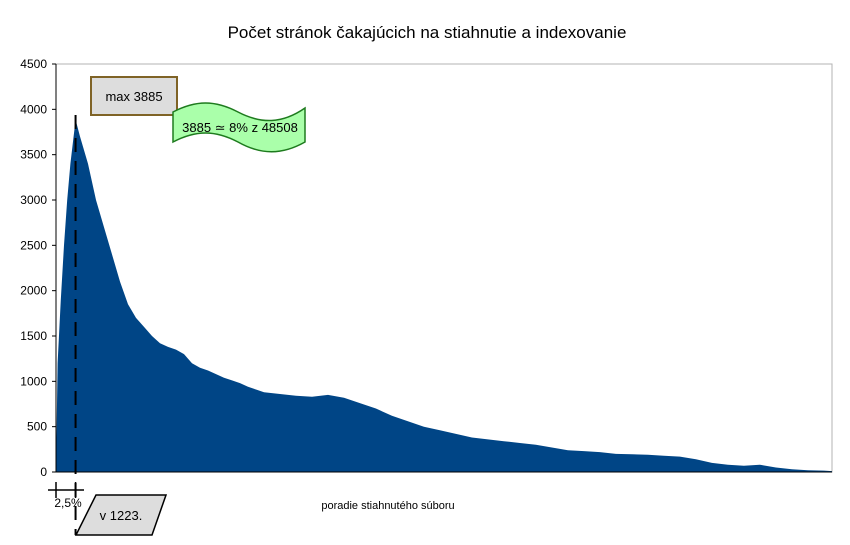 This screenshot has width=850, height=545. I want to click on position-callout: v 1223., so click(121, 515).